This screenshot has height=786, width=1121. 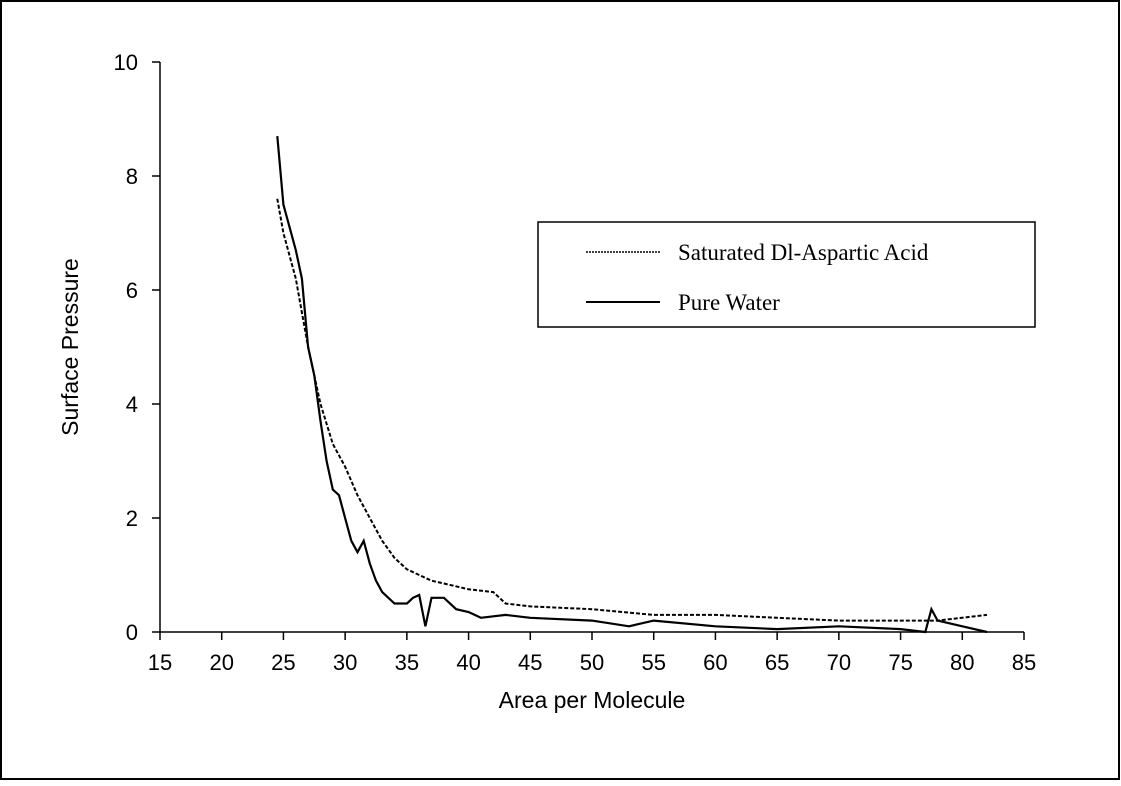 What do you see at coordinates (592, 700) in the screenshot?
I see `x-axis-title: Area per Molecule` at bounding box center [592, 700].